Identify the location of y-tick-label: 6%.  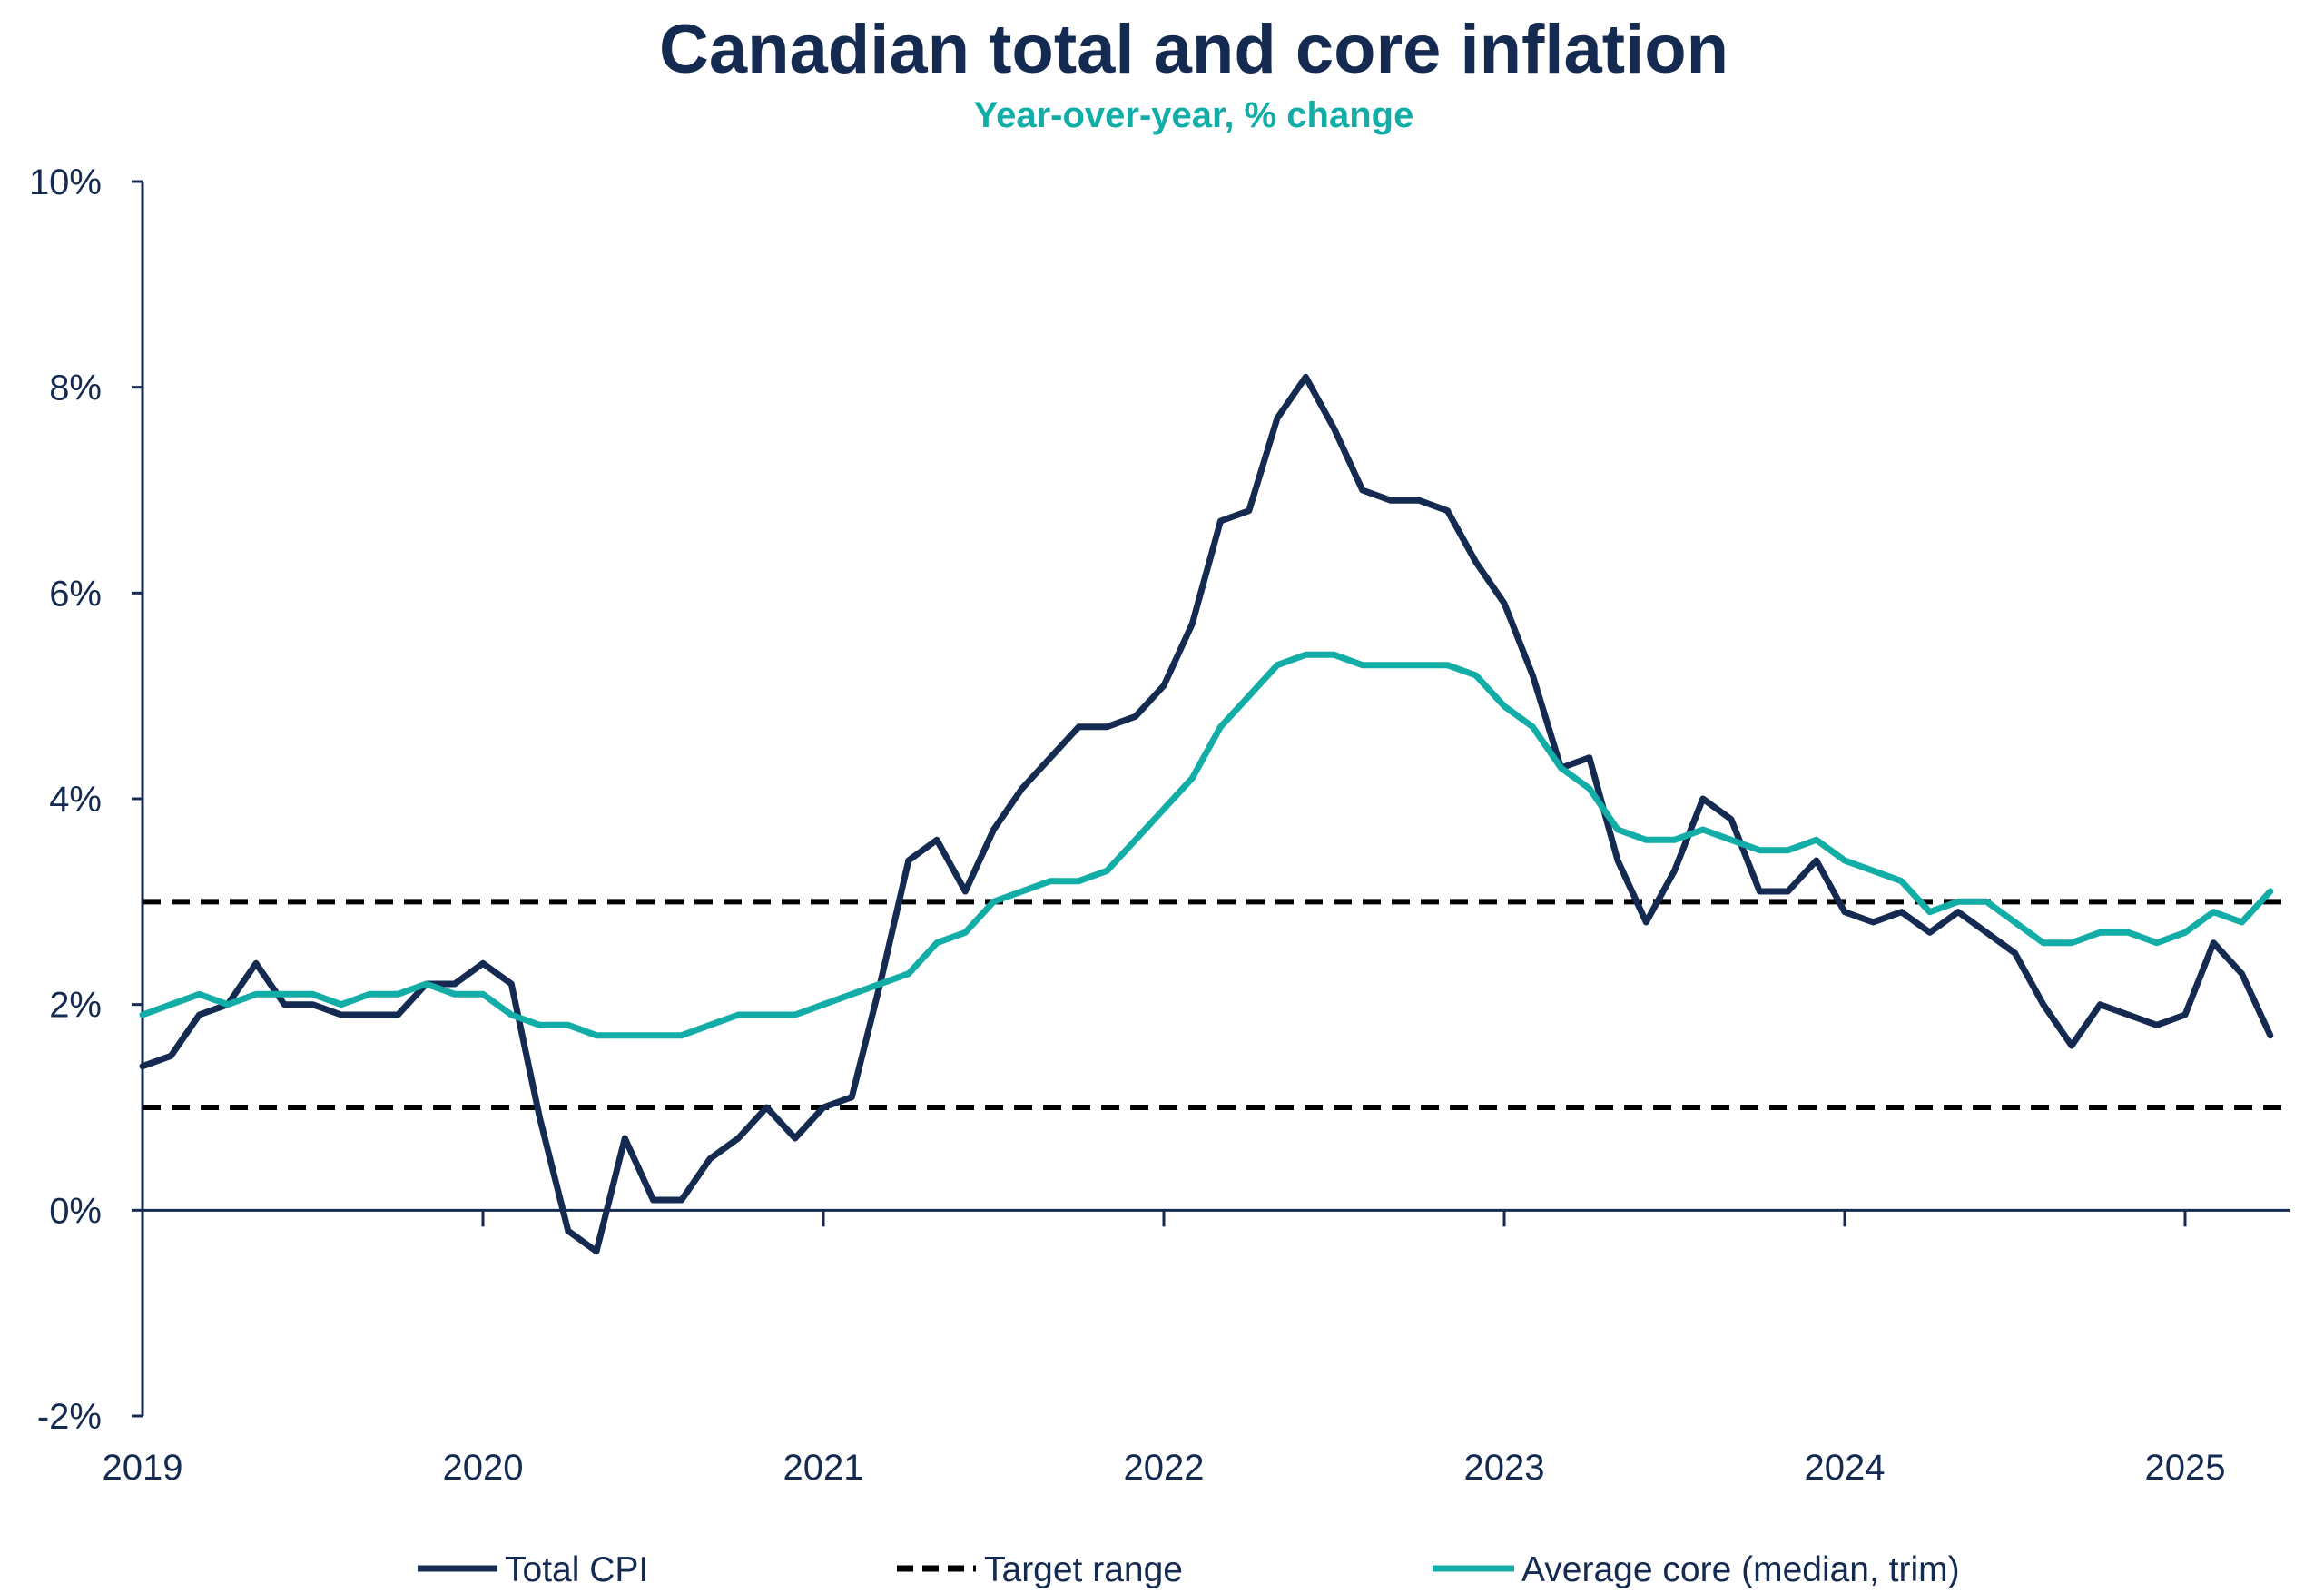
(75, 594).